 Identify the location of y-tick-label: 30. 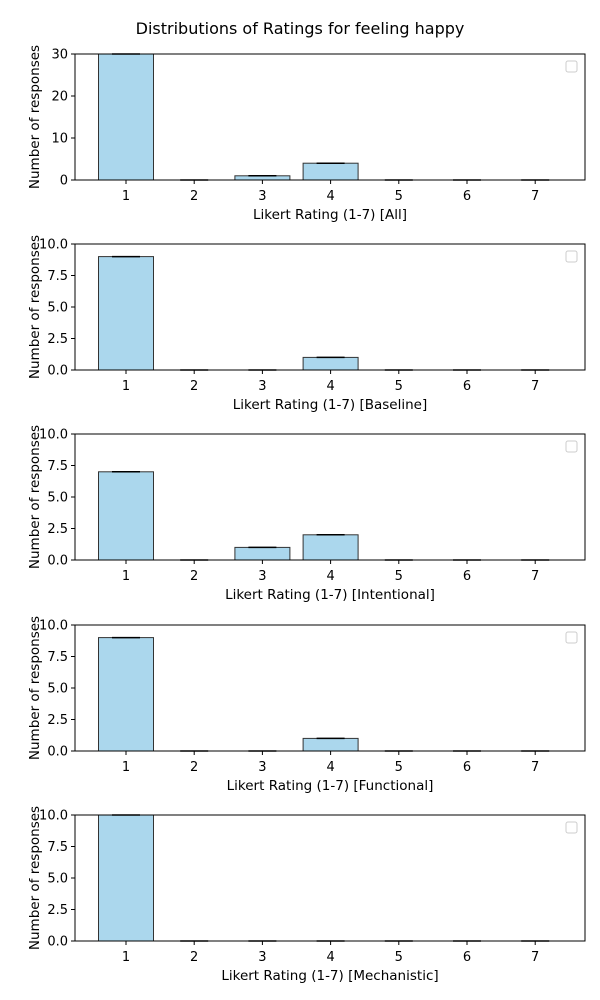
(59, 55).